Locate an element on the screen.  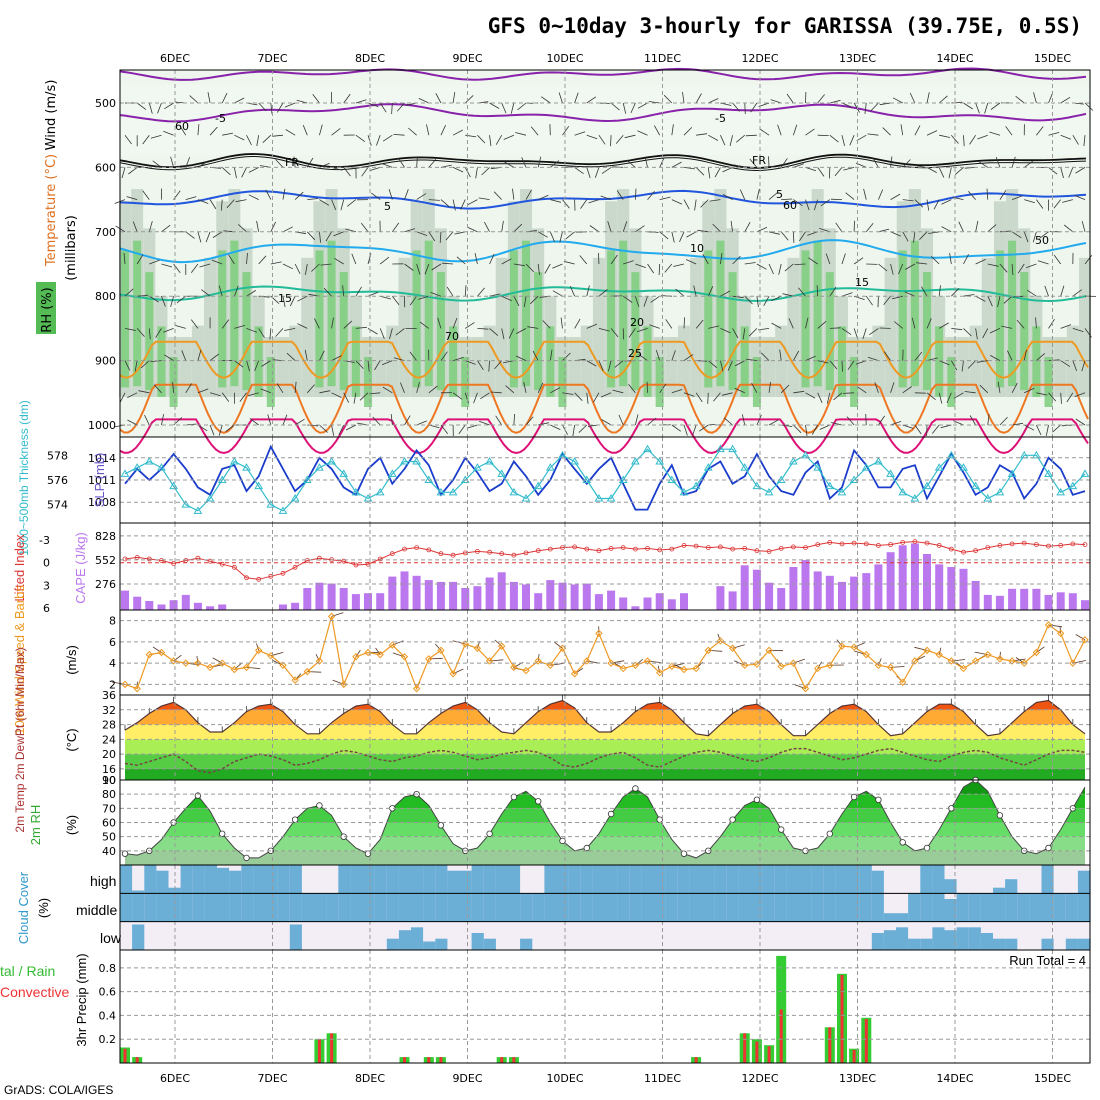
level-tick-label: 500 is located at coordinates (105, 103).